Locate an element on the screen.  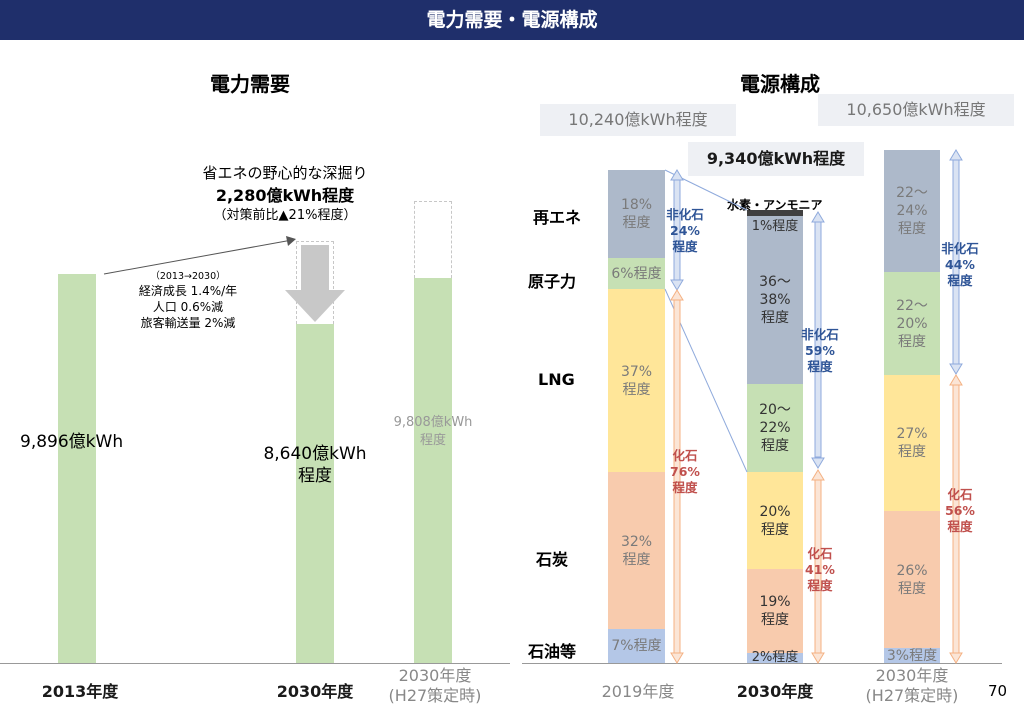
total-h27: 10,650億kWh程度 is located at coordinates (916, 110).